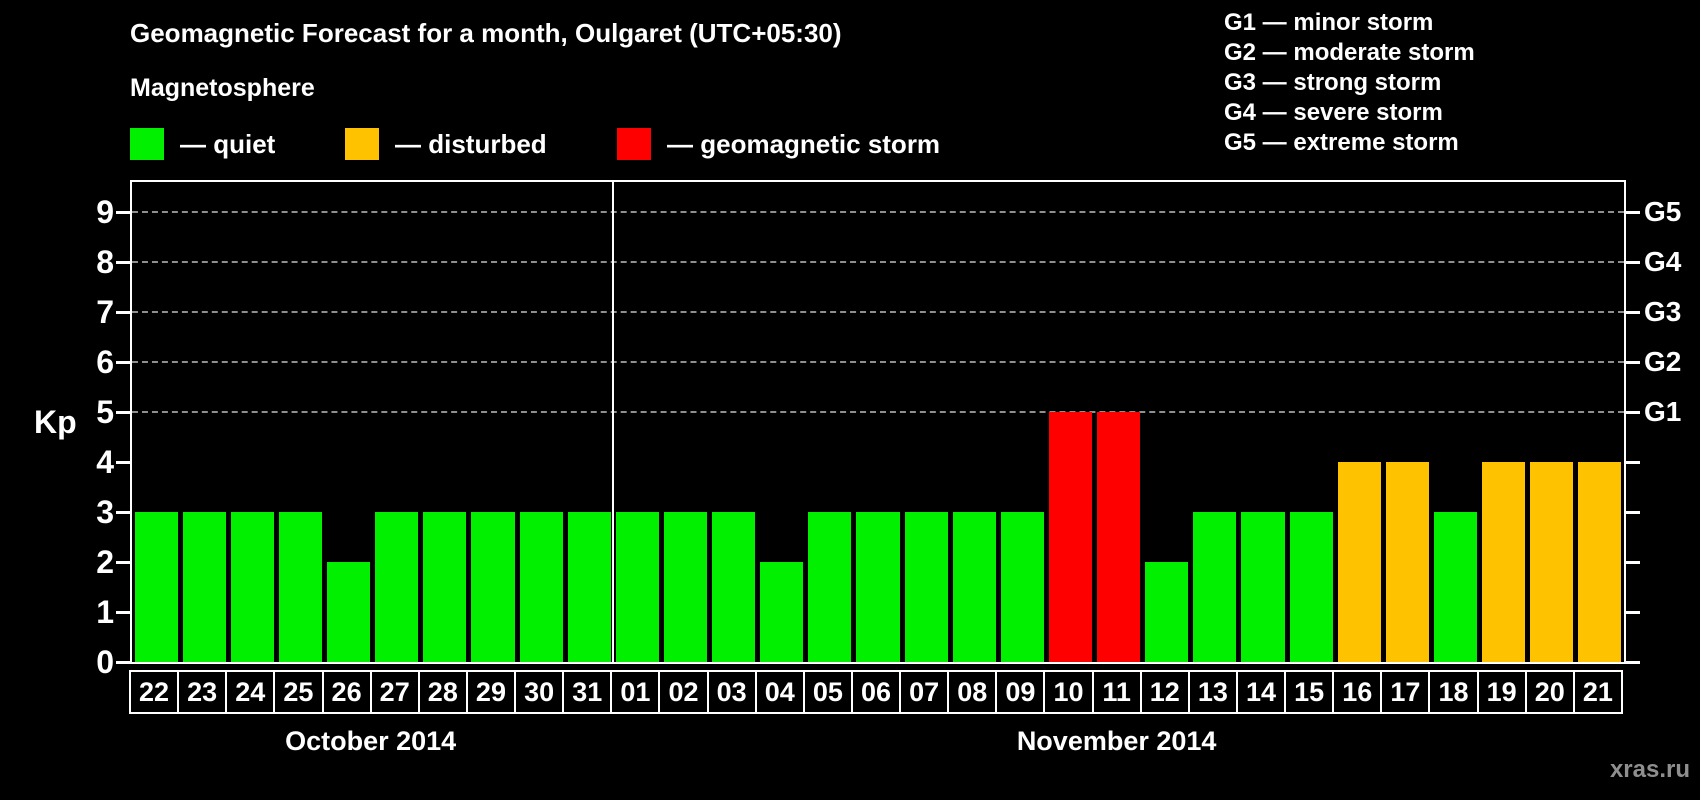  Describe the element at coordinates (827, 692) in the screenshot. I see `day-cell-05: 05` at that location.